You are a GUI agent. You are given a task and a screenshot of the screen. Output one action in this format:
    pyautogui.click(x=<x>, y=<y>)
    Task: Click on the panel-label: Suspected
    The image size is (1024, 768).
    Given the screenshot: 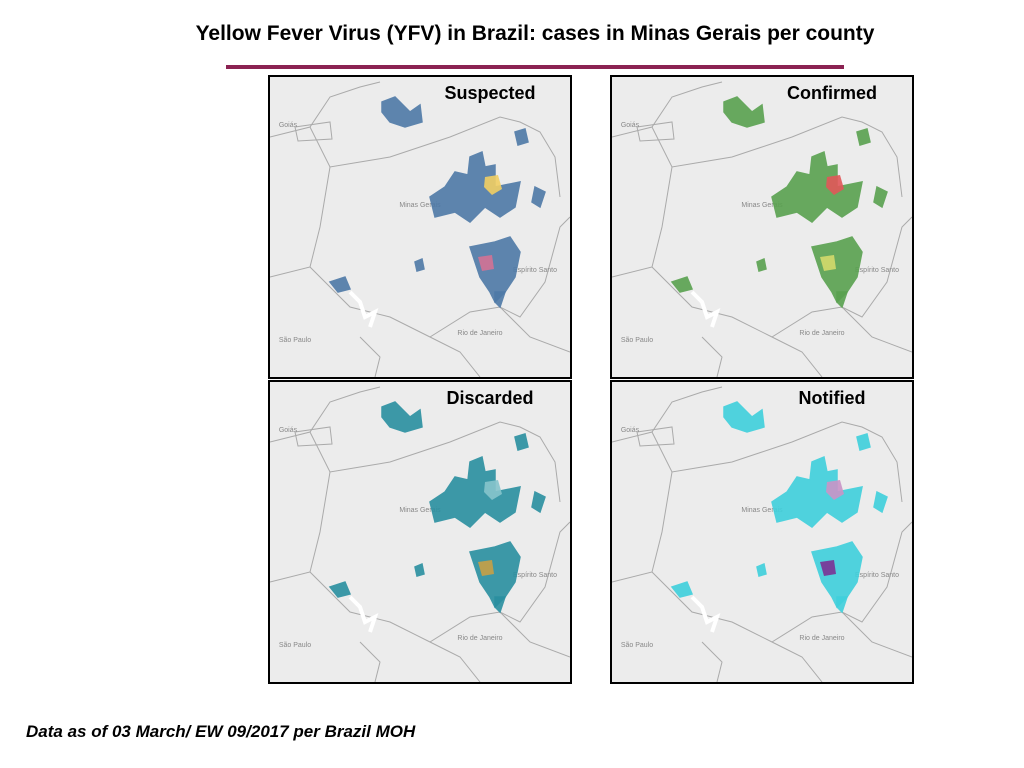 What is the action you would take?
    pyautogui.click(x=489, y=93)
    